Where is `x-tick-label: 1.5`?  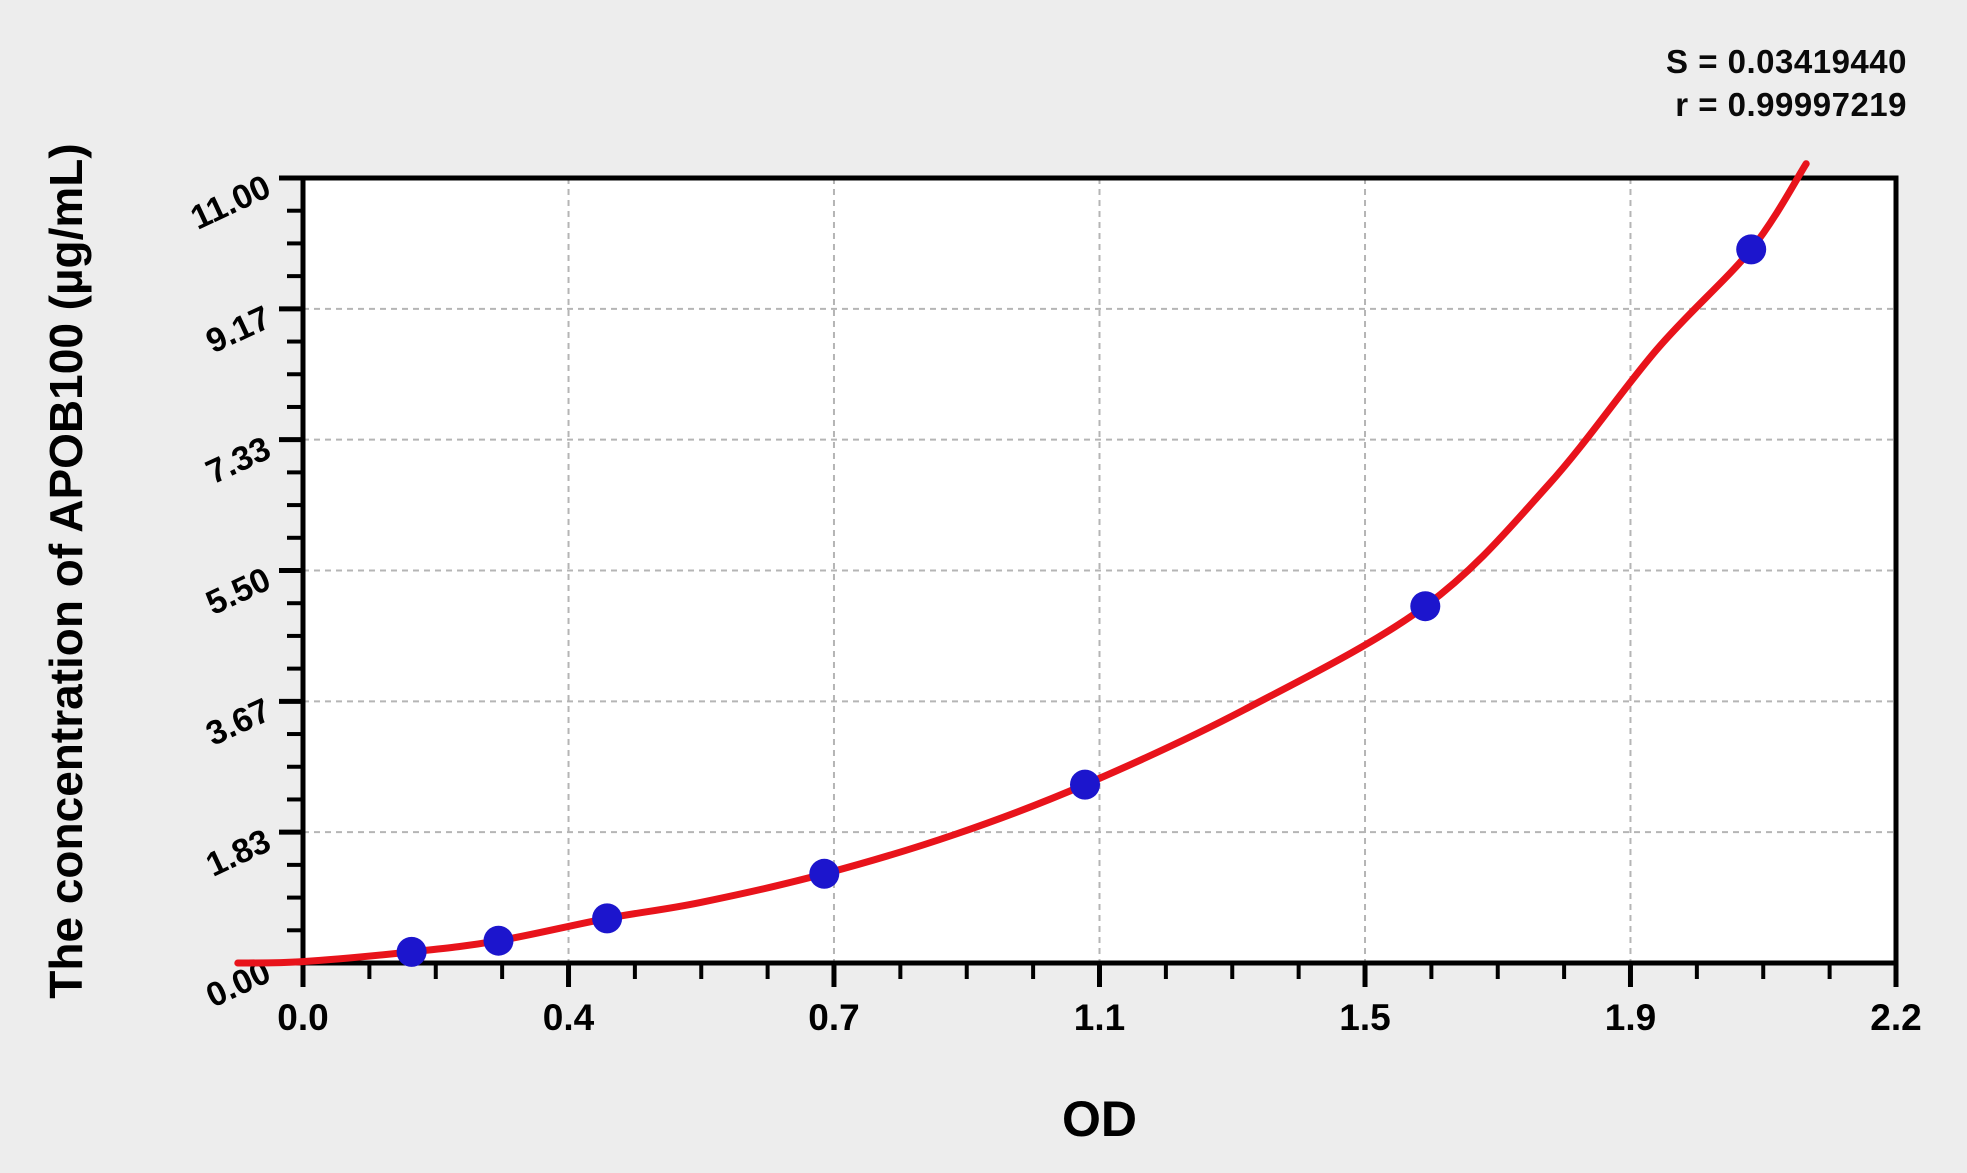 x-tick-label: 1.5 is located at coordinates (1364, 1017).